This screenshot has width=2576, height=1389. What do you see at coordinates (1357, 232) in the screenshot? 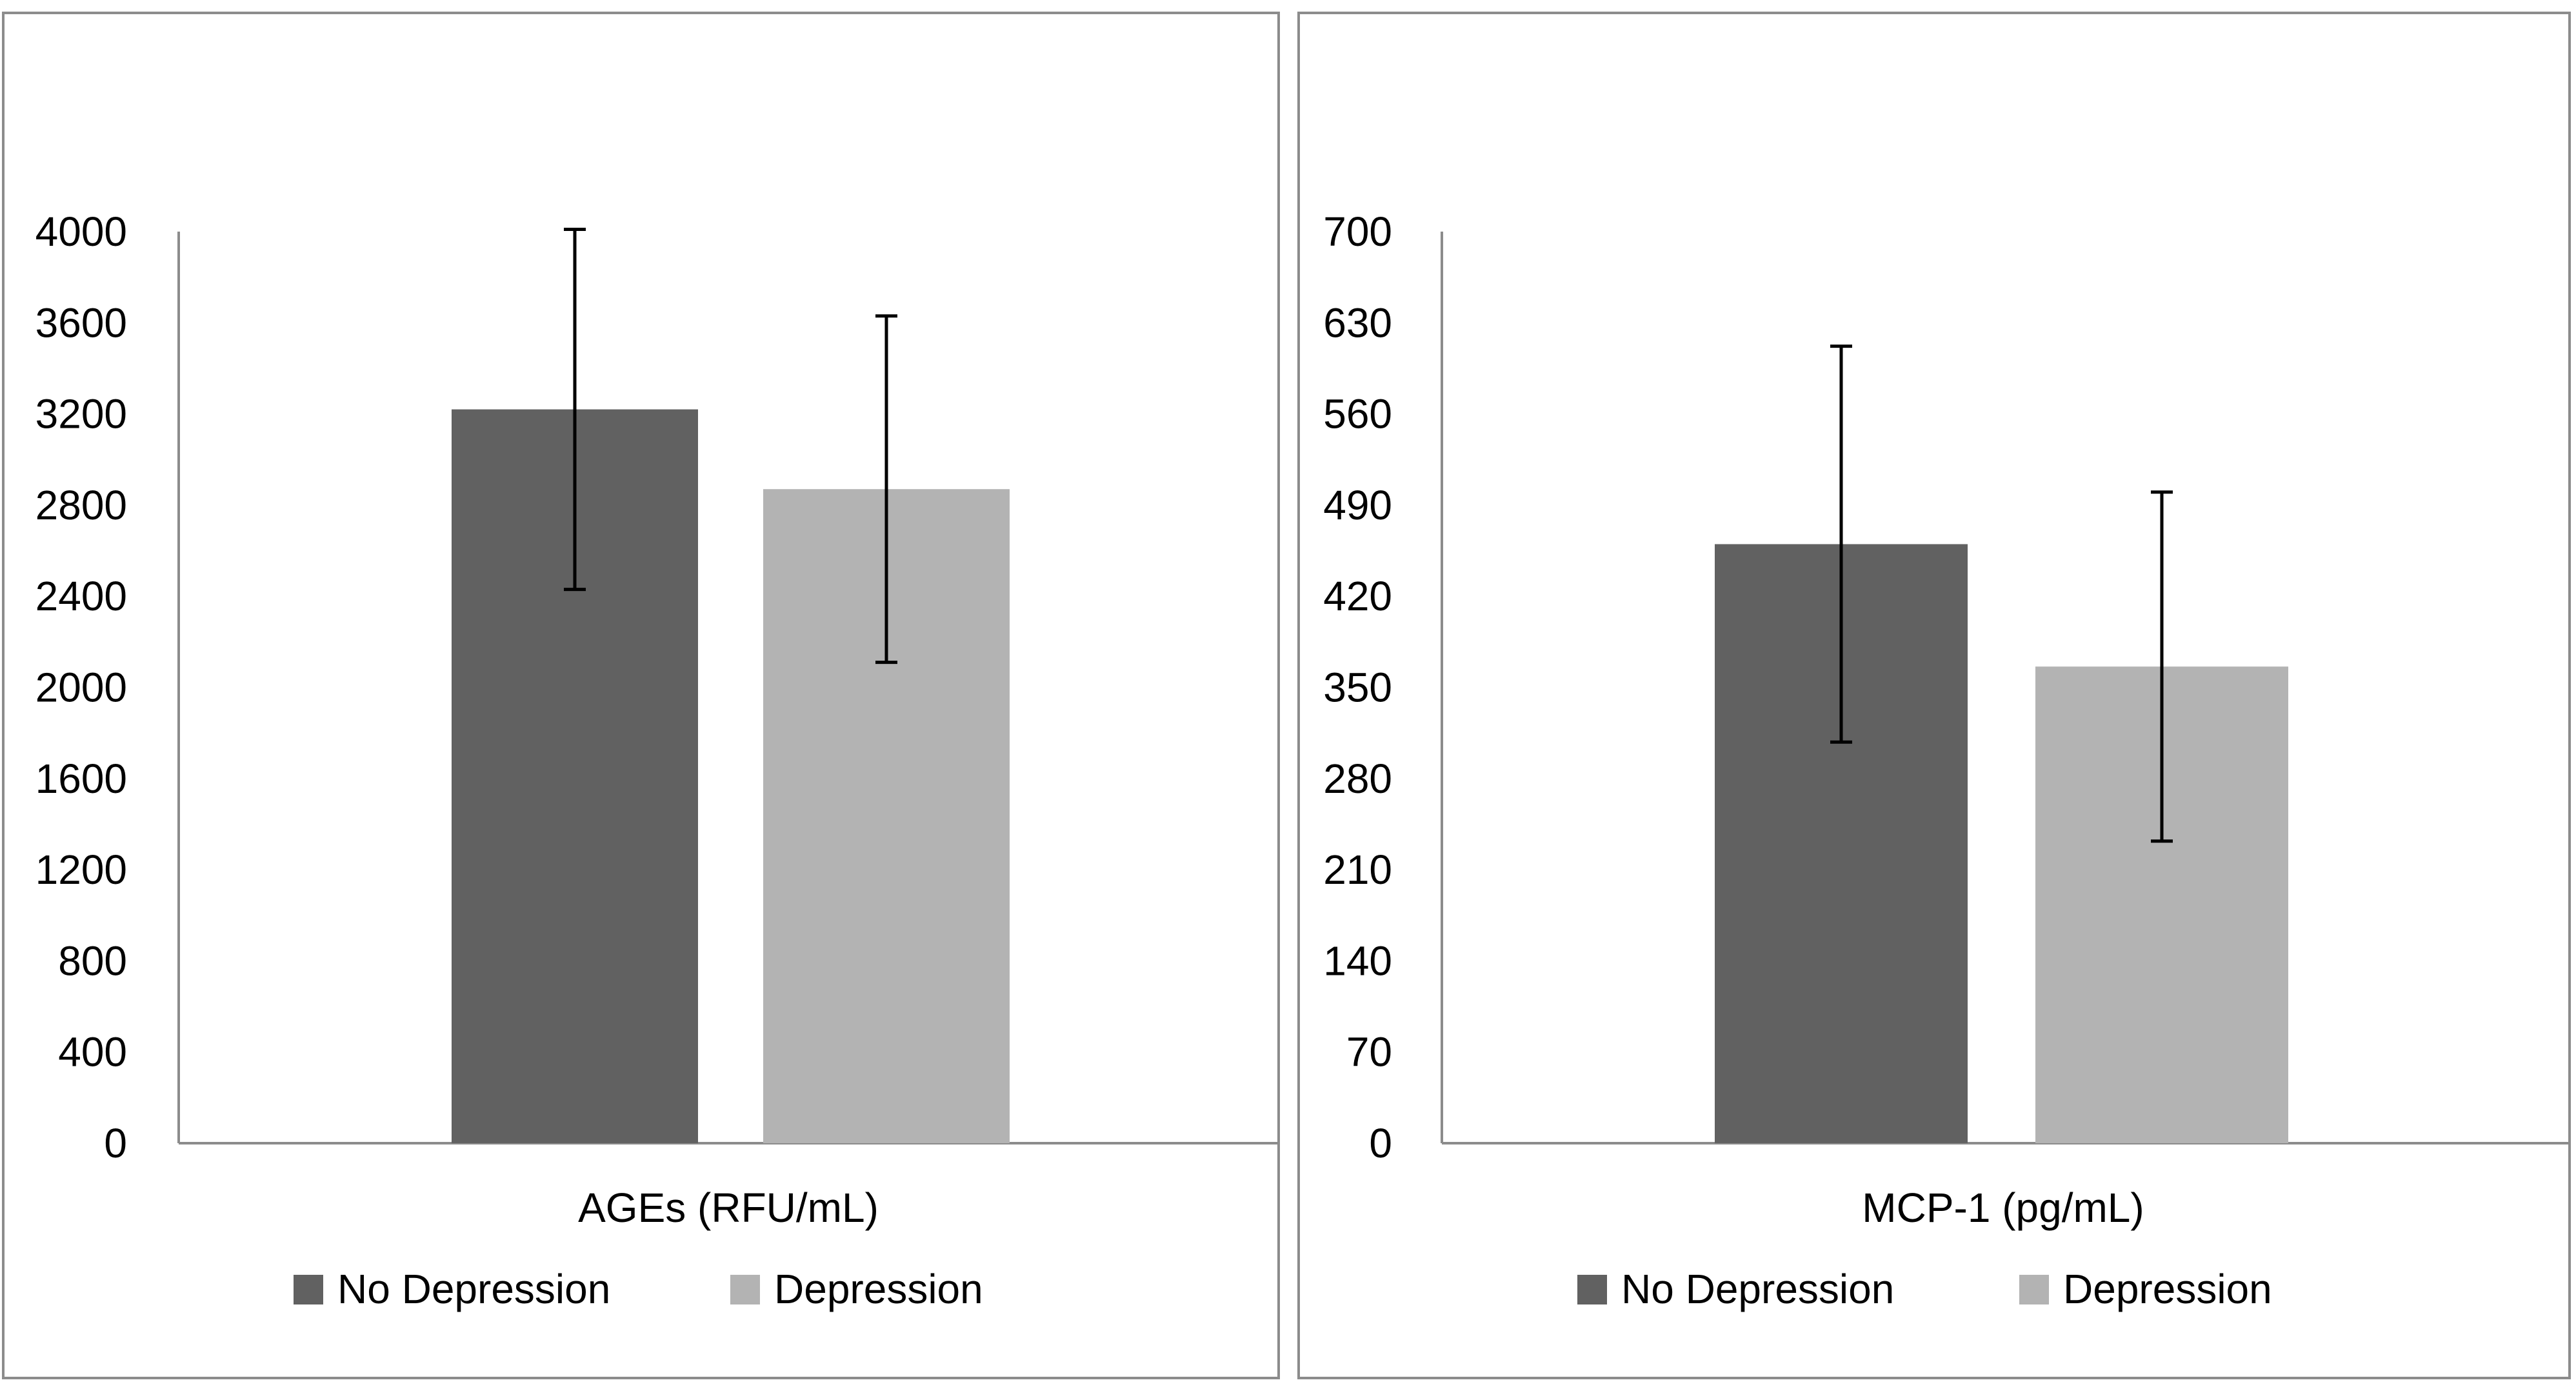
I see `y-tick-label: 700` at bounding box center [1357, 232].